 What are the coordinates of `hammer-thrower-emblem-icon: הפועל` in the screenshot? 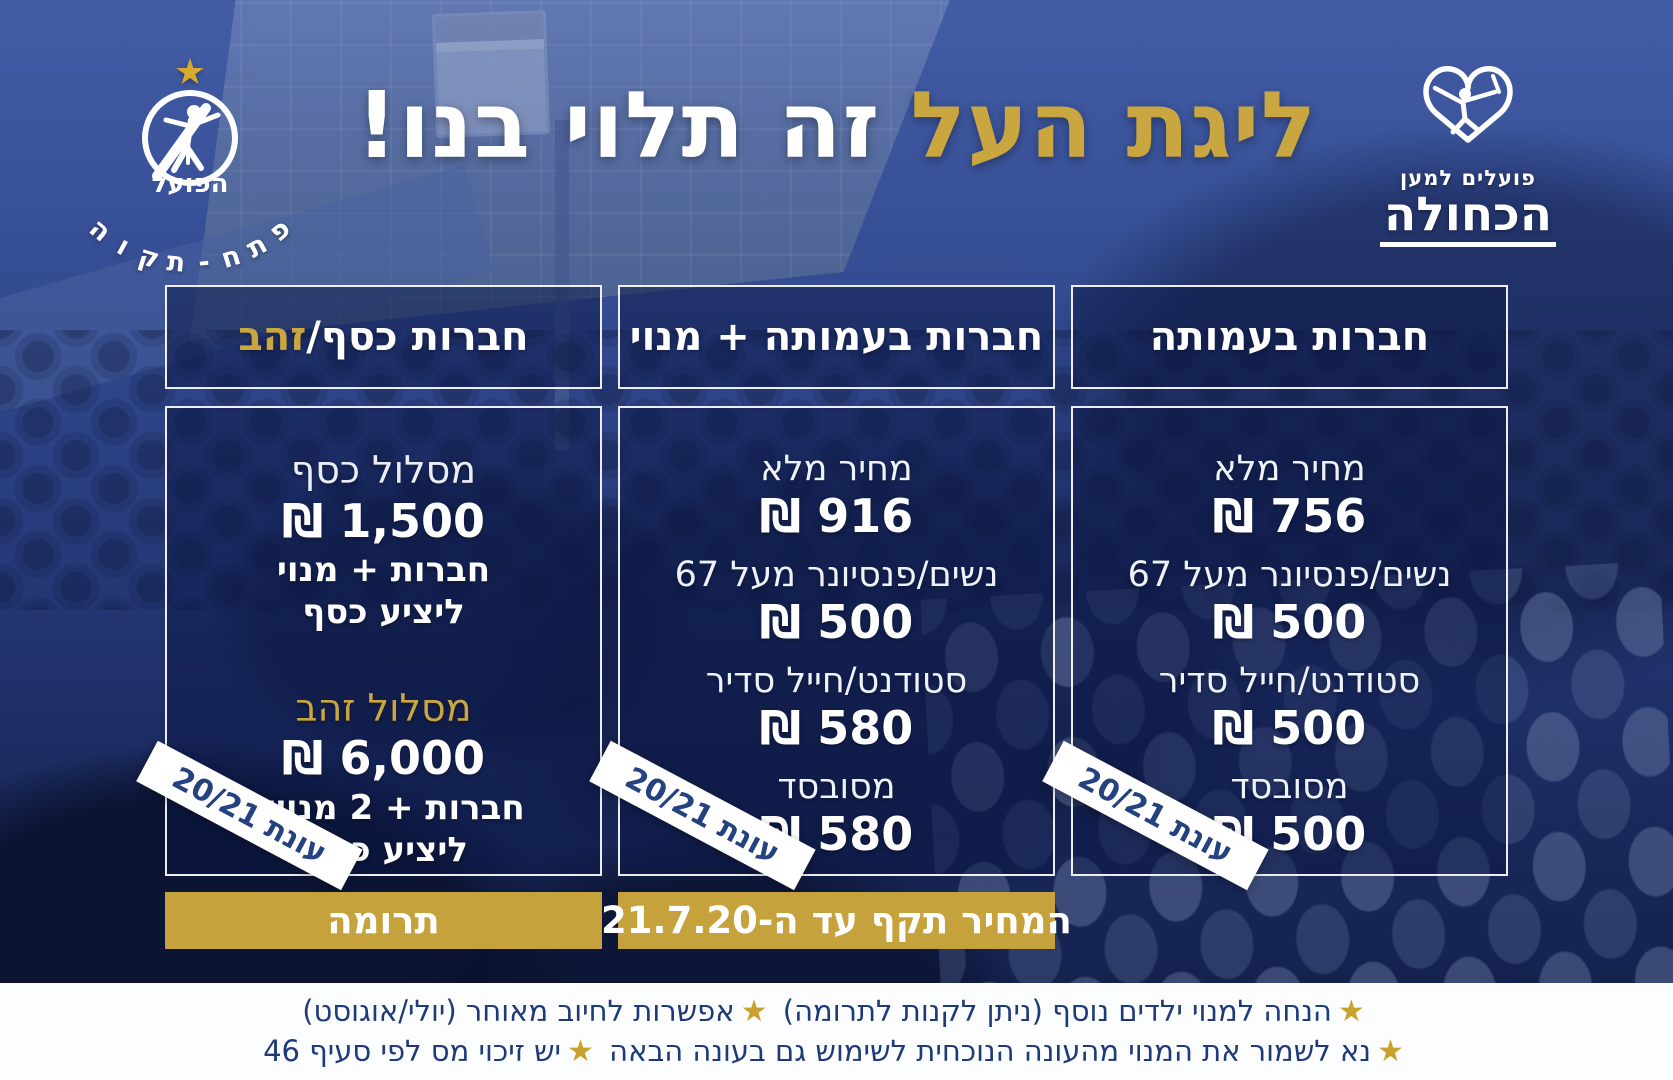 It's located at (190, 144).